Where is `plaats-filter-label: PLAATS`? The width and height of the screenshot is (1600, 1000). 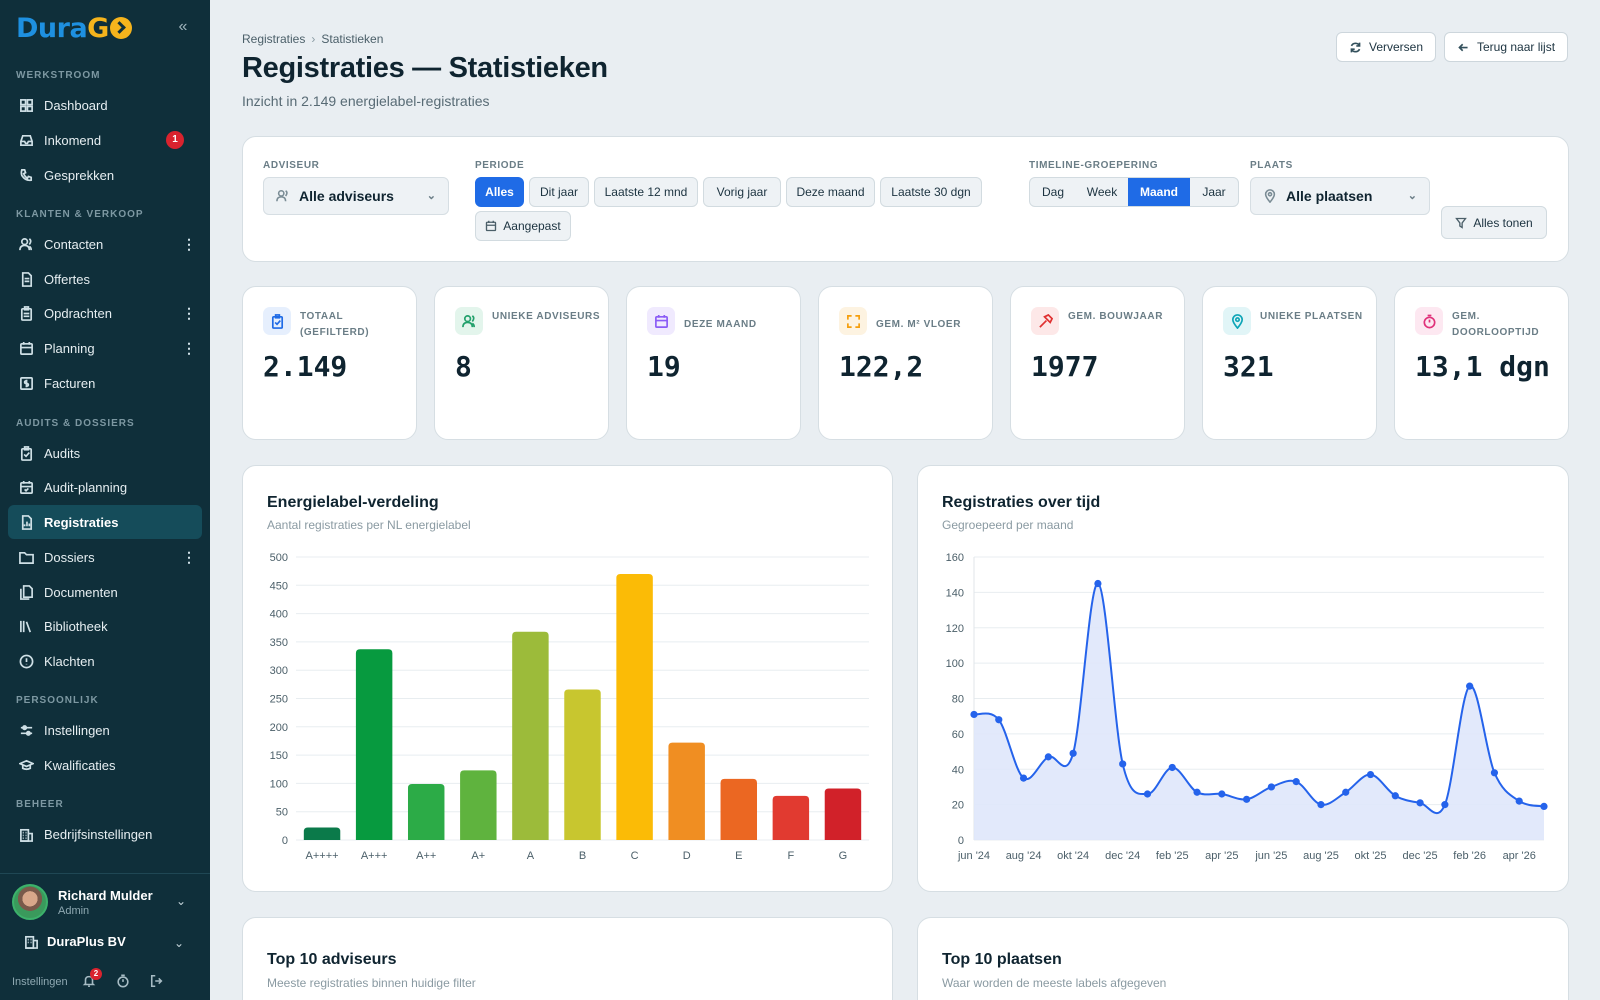
plaats-filter-label: PLAATS is located at coordinates (1271, 165).